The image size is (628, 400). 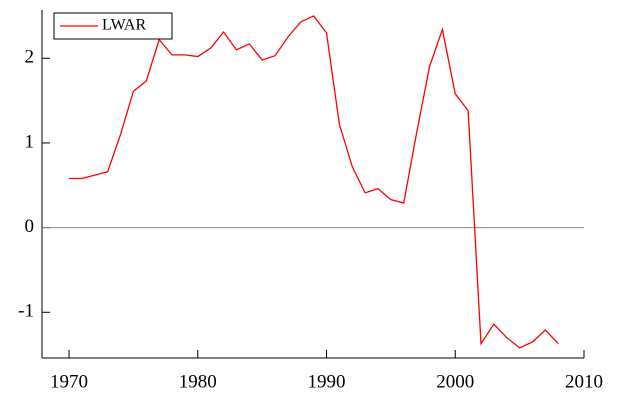 What do you see at coordinates (26, 311) in the screenshot?
I see `y-tick-label: -1` at bounding box center [26, 311].